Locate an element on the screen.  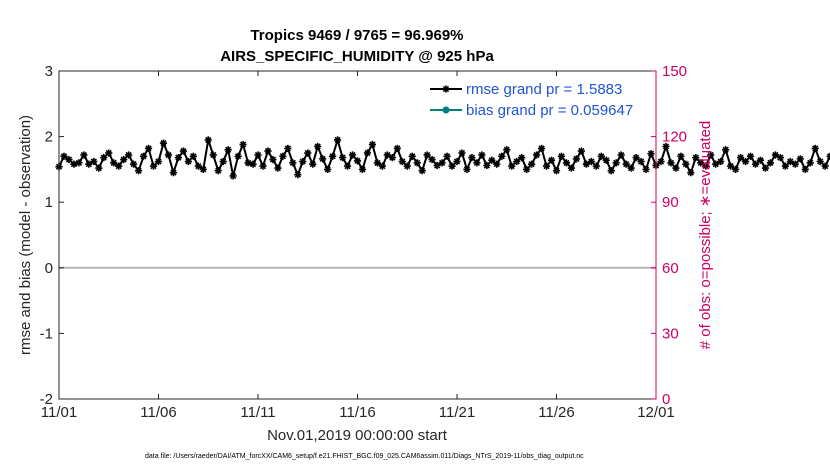
y-tick-label-left: 2 is located at coordinates (49, 137).